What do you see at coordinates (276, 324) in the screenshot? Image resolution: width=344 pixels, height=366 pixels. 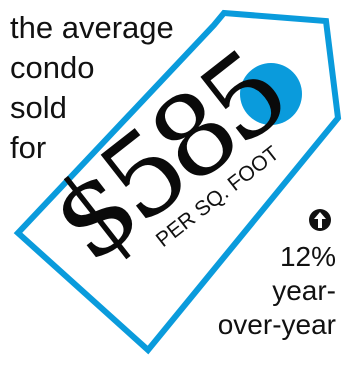 I see `change-period-line-2: over-year` at bounding box center [276, 324].